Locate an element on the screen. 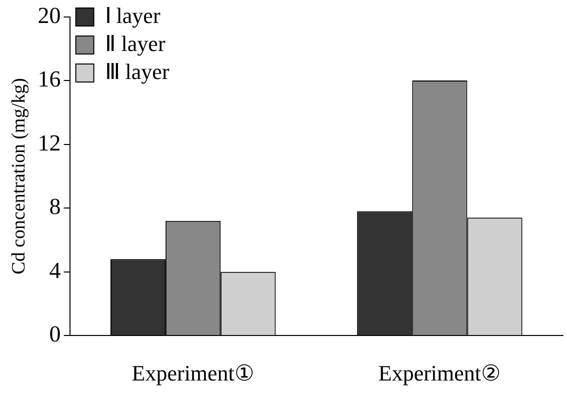  y-tick-label: 20 is located at coordinates (49, 15).